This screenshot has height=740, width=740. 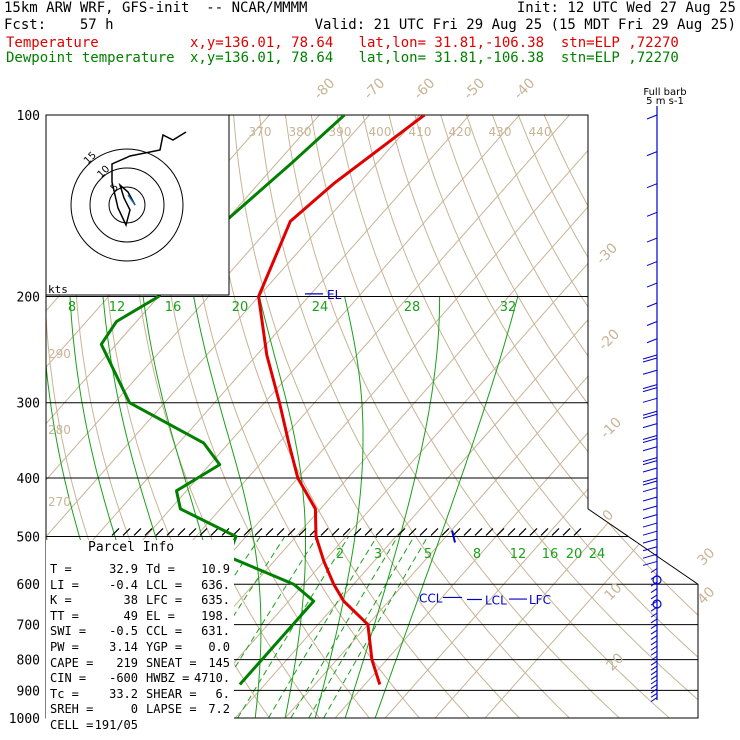 What do you see at coordinates (524, 88) in the screenshot?
I see `isotherm-label: -40` at bounding box center [524, 88].